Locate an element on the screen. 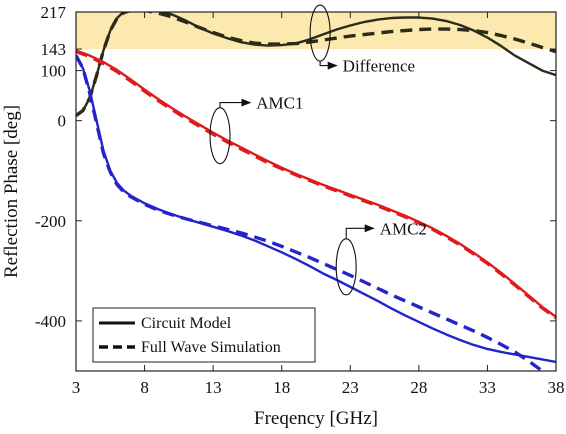 This screenshot has height=434, width=566. annotation-arrow-amc2 is located at coordinates (360, 231).